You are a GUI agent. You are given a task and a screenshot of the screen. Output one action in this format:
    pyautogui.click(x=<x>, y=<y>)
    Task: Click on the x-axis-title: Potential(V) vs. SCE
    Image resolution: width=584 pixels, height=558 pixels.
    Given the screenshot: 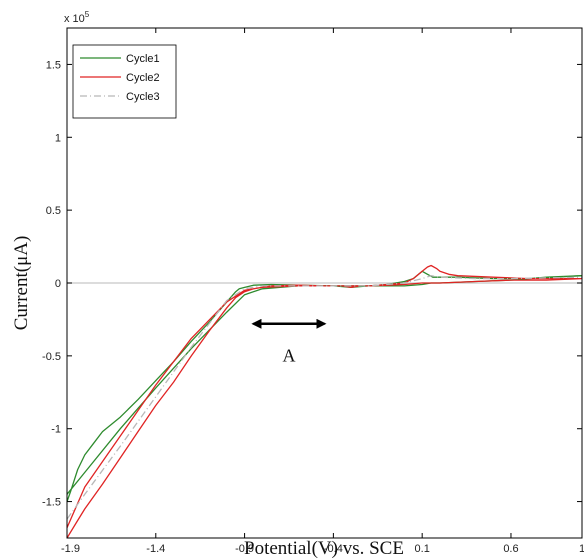 What is the action you would take?
    pyautogui.click(x=324, y=548)
    